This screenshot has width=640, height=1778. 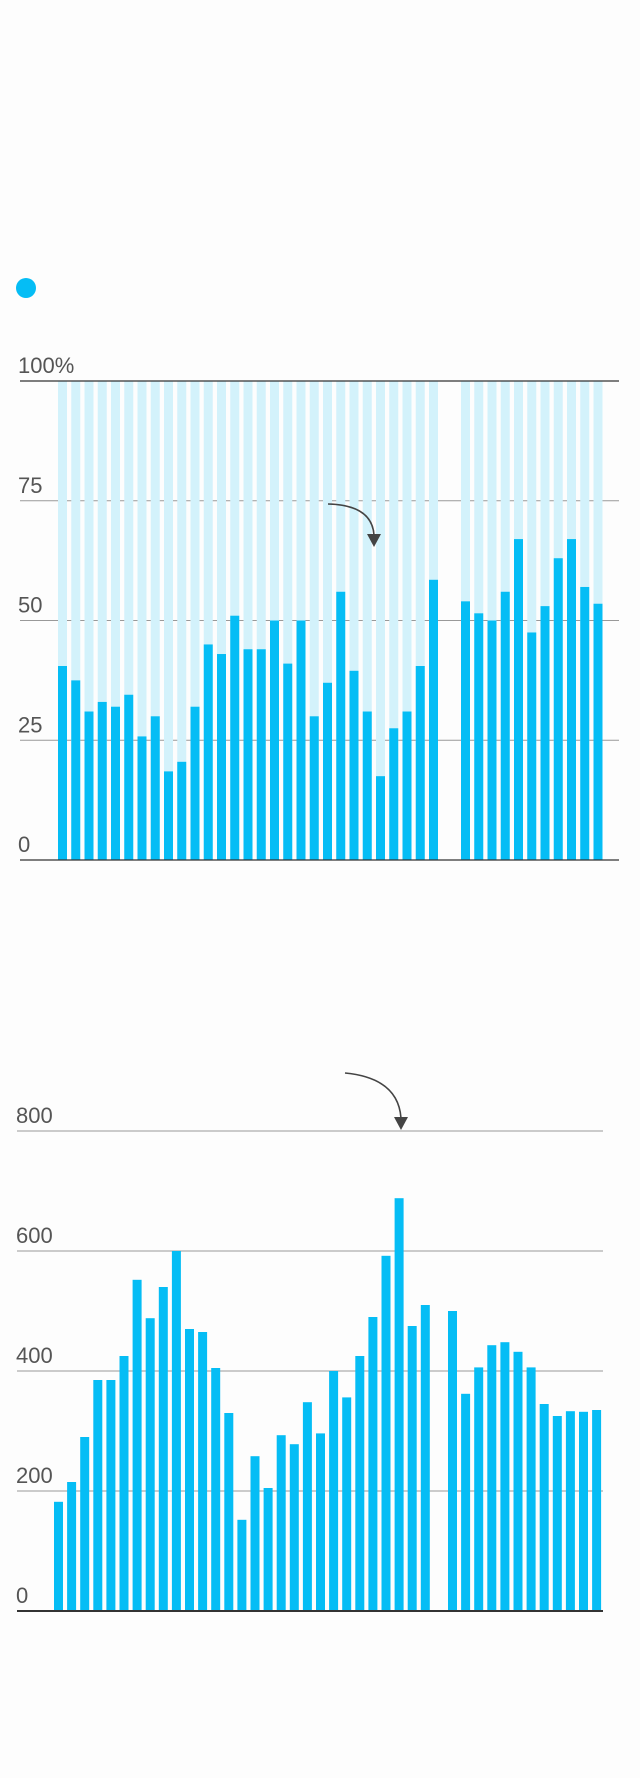 What do you see at coordinates (26, 288) in the screenshot?
I see `legend-dot-marker` at bounding box center [26, 288].